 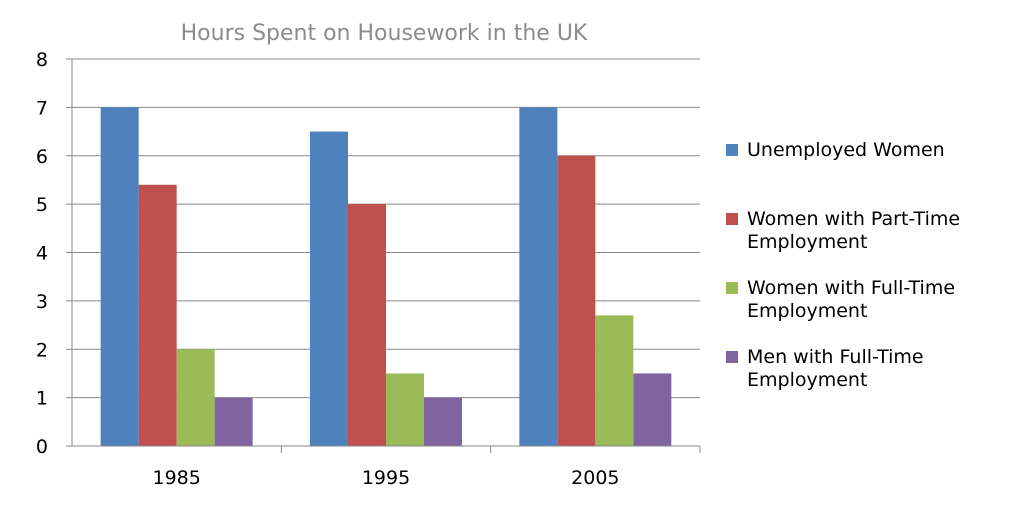 I want to click on legend-label: Women with Full-Time Employment, so click(x=851, y=299).